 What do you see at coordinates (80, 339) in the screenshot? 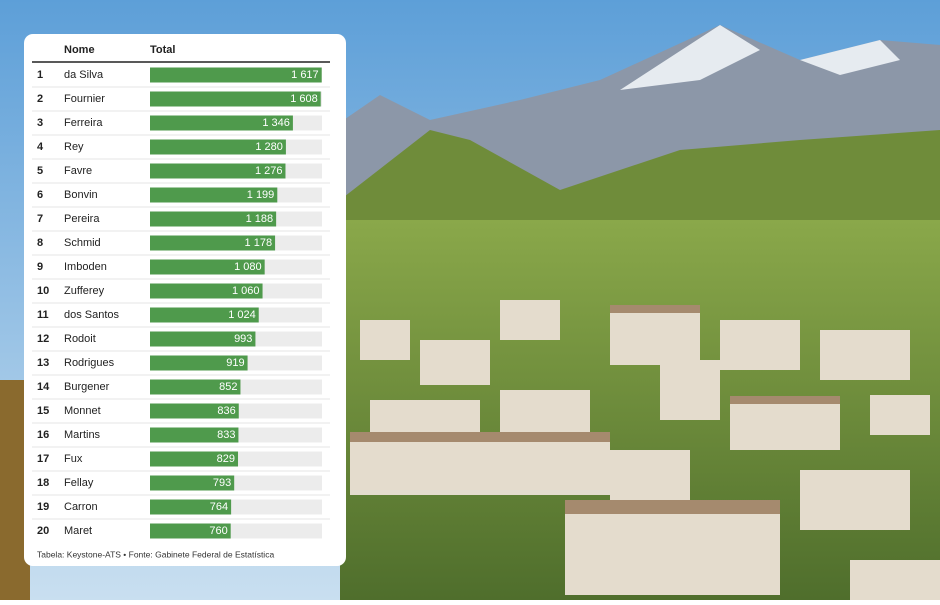
I see `name: Rodoit` at bounding box center [80, 339].